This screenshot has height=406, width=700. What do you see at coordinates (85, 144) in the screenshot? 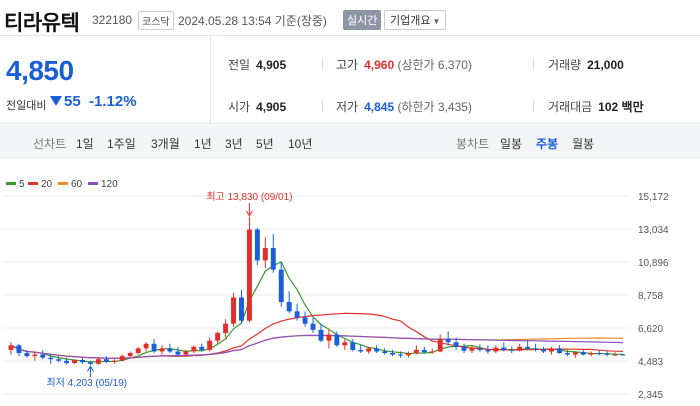
I see `tab-1day: 1일` at bounding box center [85, 144].